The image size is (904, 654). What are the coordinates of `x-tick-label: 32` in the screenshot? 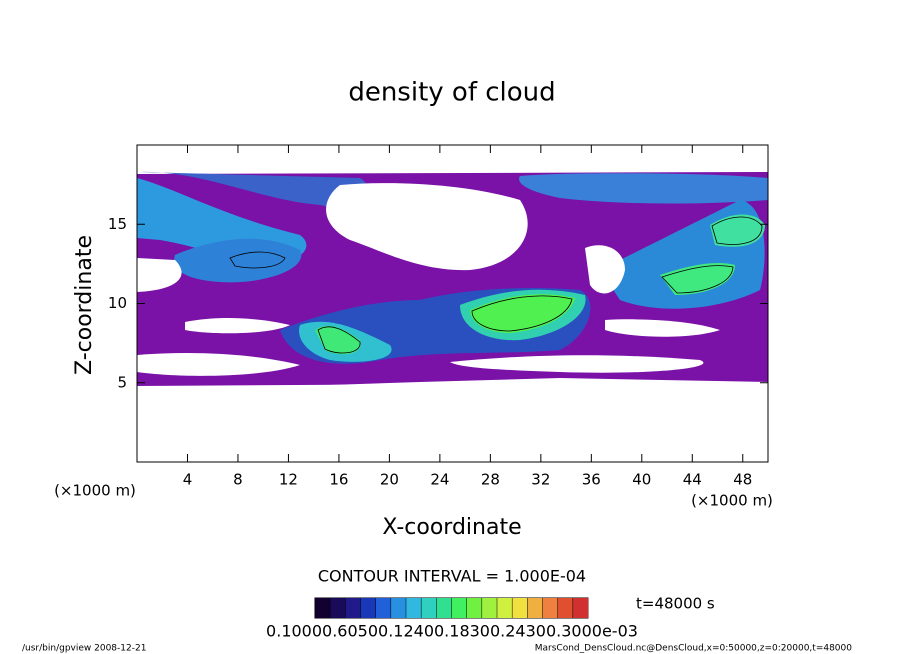 It's located at (540, 480).